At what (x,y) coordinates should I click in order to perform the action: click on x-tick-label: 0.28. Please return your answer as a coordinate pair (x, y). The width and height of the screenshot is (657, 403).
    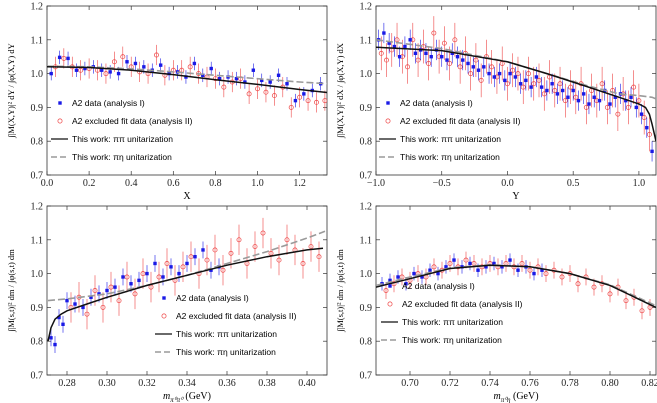
    Looking at the image, I should click on (67, 383).